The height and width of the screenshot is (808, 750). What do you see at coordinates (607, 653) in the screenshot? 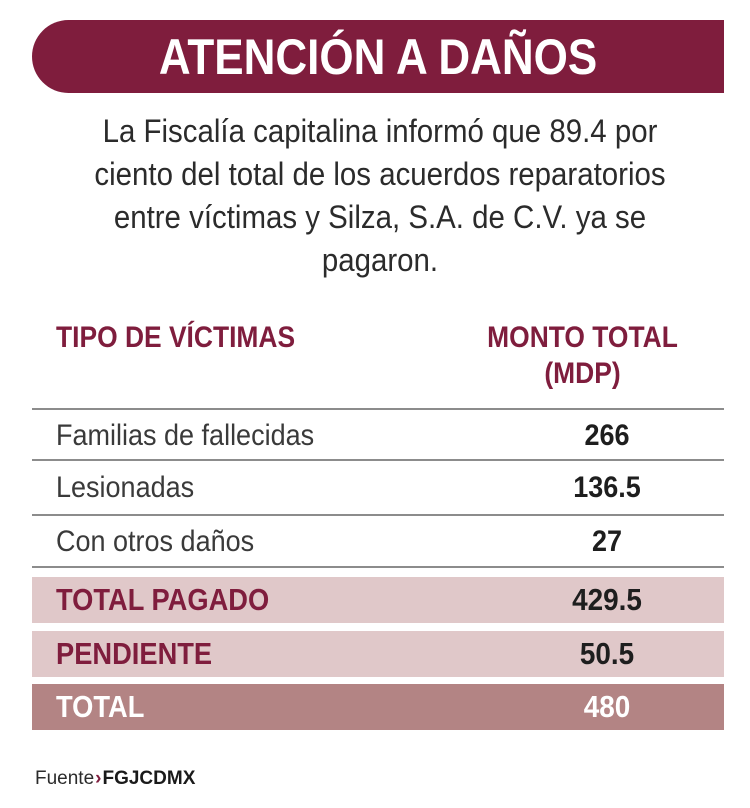
I see `summary-value: 50.5` at bounding box center [607, 653].